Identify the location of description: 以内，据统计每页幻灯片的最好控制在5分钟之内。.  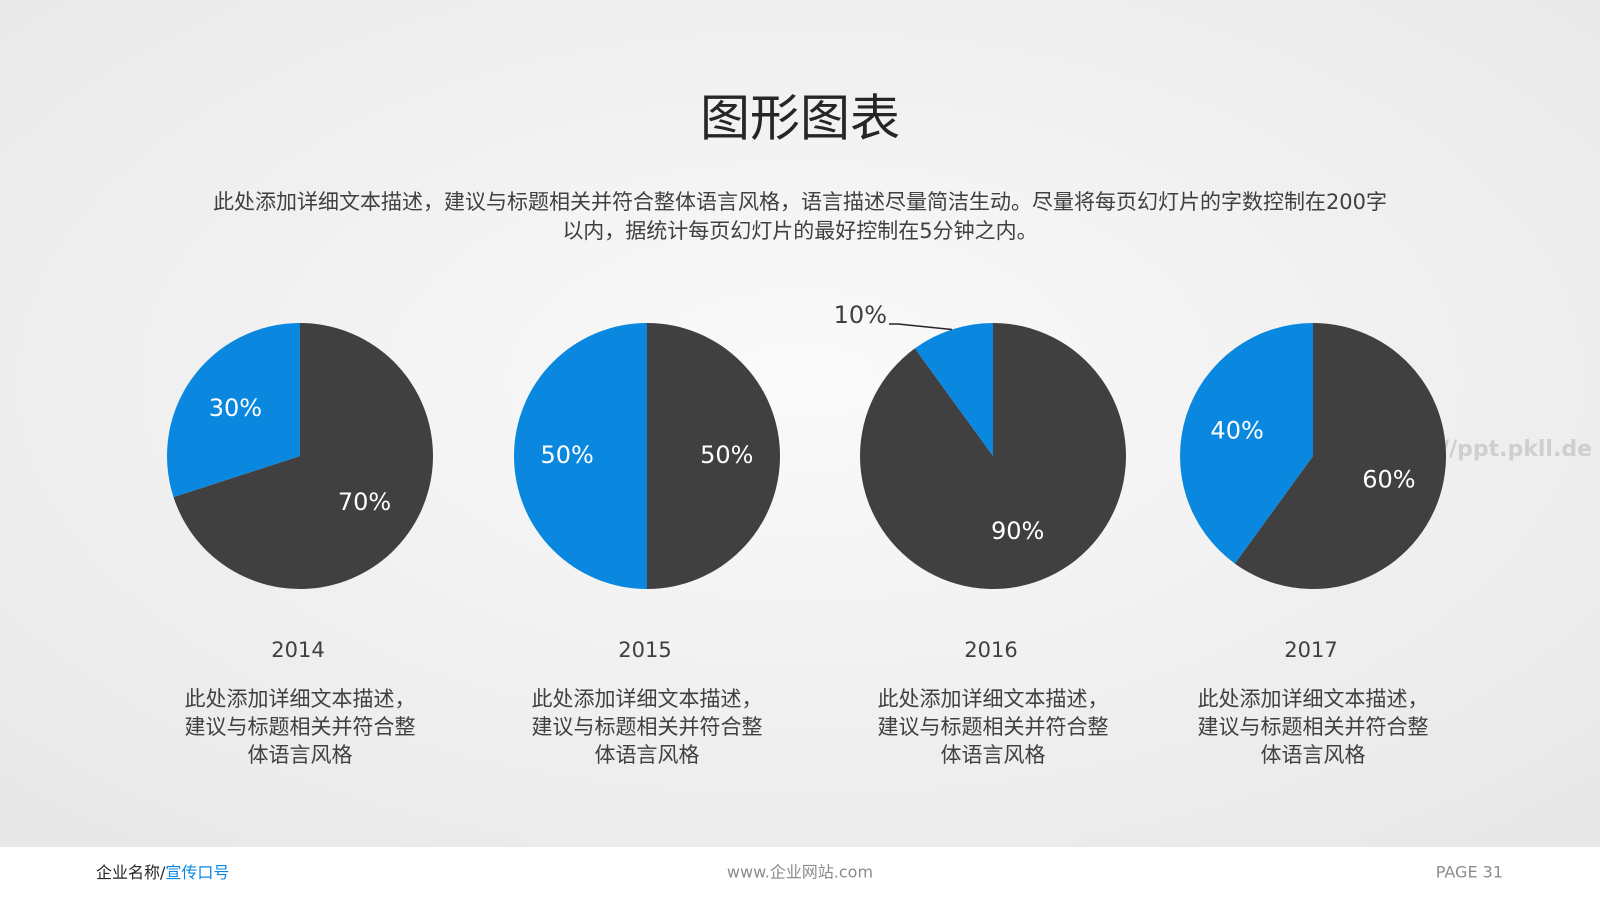
(799, 231).